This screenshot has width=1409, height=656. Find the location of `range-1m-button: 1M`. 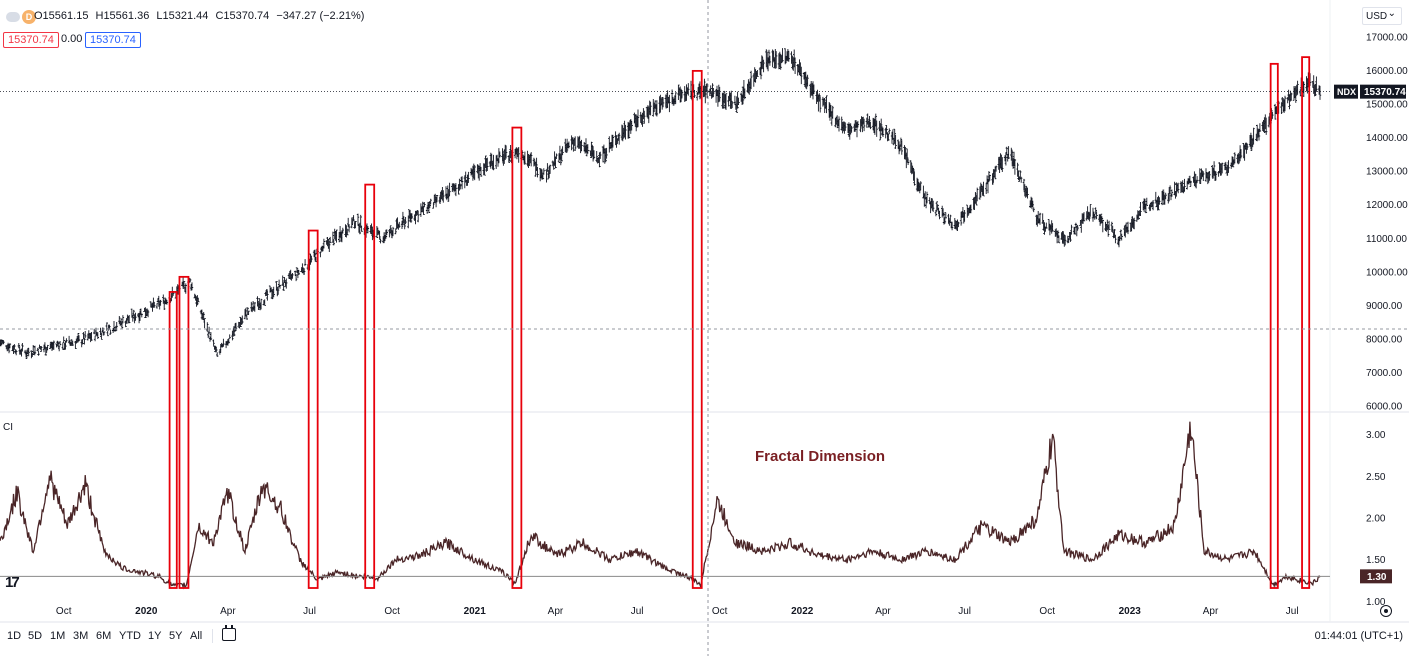

range-1m-button: 1M is located at coordinates (58, 636).